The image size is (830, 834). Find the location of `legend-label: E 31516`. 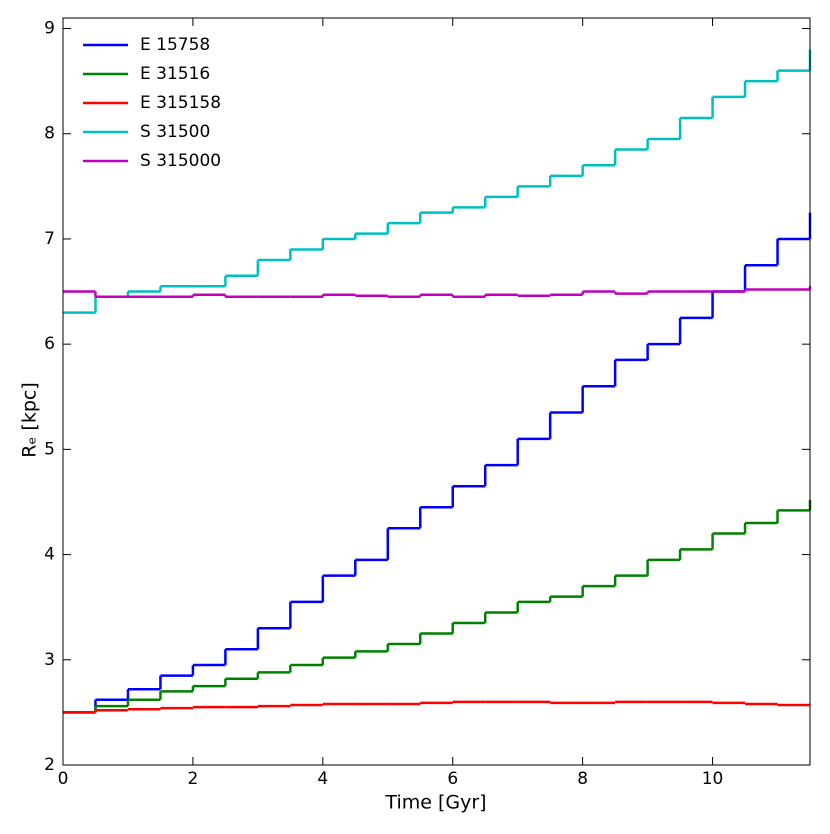

legend-label: E 31516 is located at coordinates (175, 74).